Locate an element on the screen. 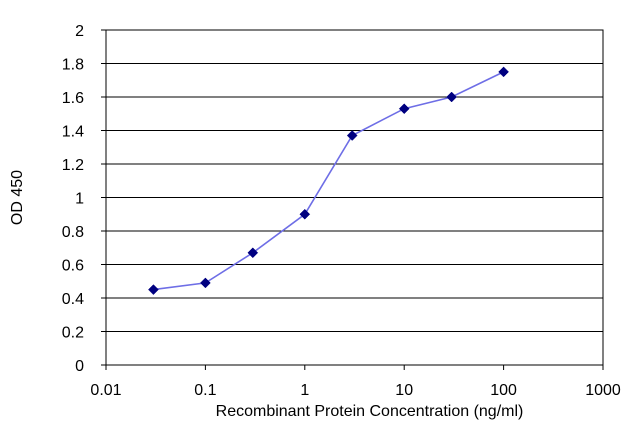 The image size is (640, 432). x-axis-ticks: 0.01 0.1 1 10 100 1000 is located at coordinates (355, 382).